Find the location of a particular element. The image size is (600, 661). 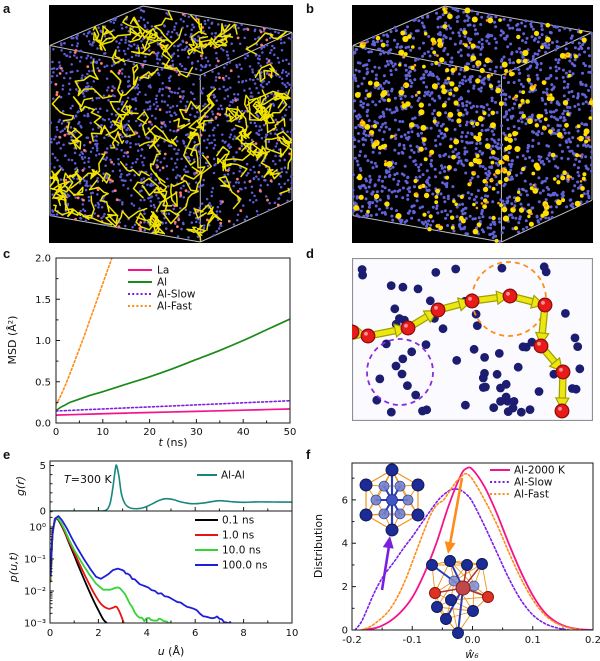

svg-text: t (ns) is located at coordinates (172, 442).